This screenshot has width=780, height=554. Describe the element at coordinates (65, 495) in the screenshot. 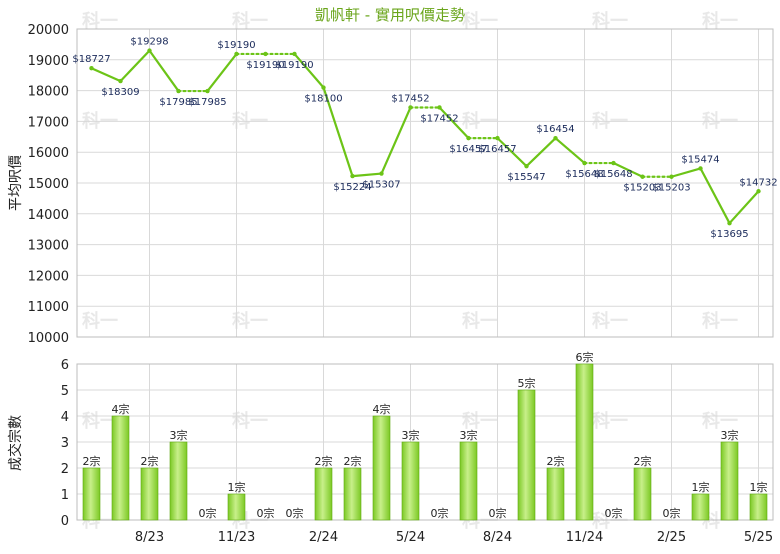

I see `count-tick-label: 1` at that location.